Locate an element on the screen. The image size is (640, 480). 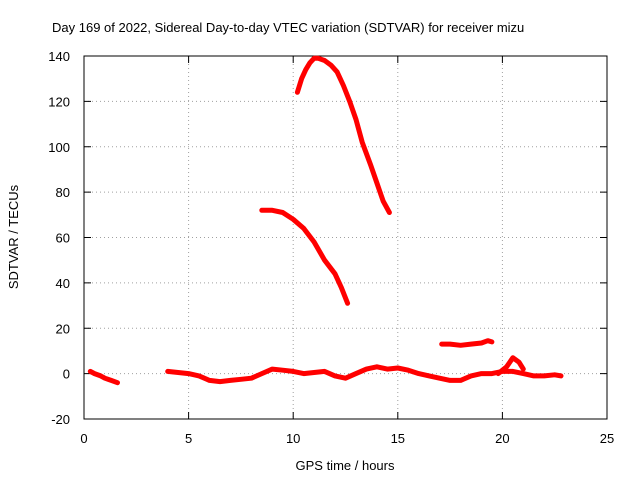
y-axis-label: SDTVAR / TECUs is located at coordinates (13, 236).